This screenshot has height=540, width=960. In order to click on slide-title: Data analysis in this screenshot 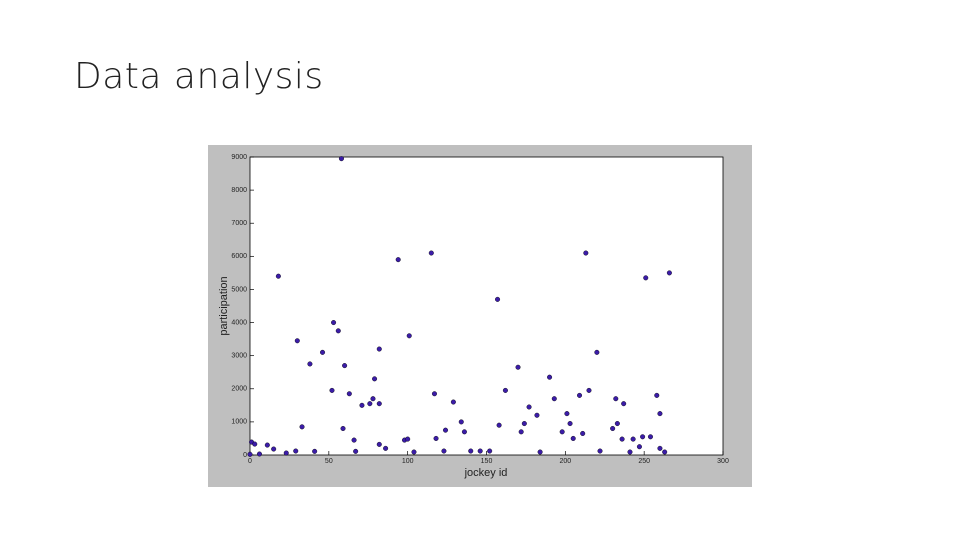, I will do `click(199, 76)`.